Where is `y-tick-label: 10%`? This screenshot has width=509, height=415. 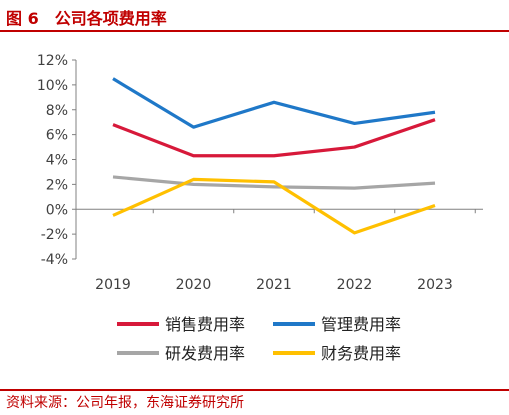 y-tick-label: 10% is located at coordinates (52, 86).